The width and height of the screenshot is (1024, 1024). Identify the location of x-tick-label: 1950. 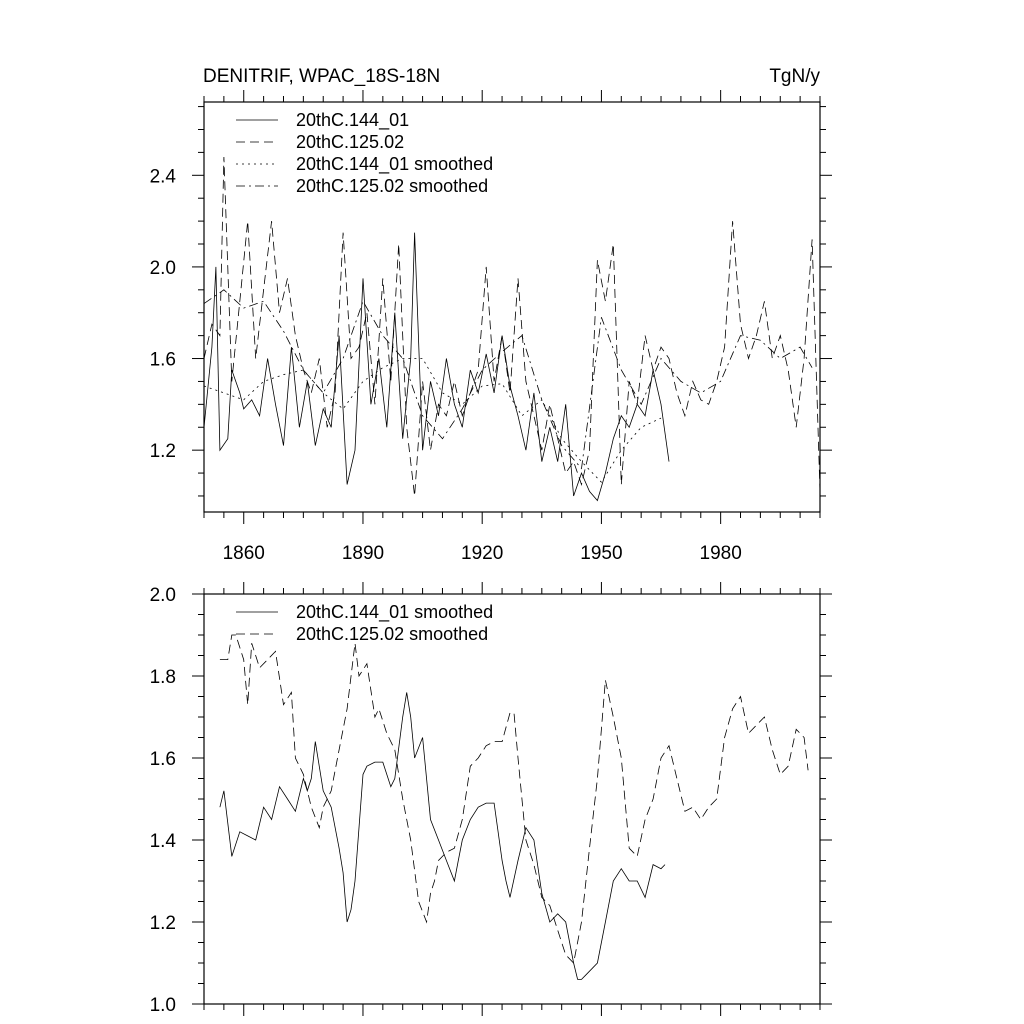
(601, 553).